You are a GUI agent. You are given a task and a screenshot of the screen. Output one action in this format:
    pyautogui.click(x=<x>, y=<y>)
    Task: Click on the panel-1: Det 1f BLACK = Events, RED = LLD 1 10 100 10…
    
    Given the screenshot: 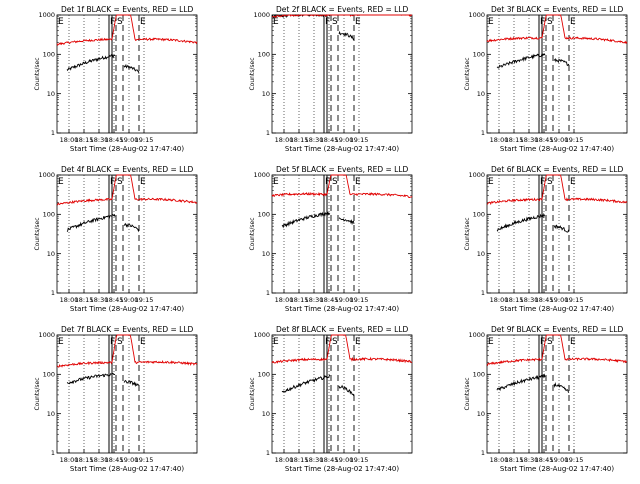 What is the action you would take?
    pyautogui.click(x=116, y=79)
    